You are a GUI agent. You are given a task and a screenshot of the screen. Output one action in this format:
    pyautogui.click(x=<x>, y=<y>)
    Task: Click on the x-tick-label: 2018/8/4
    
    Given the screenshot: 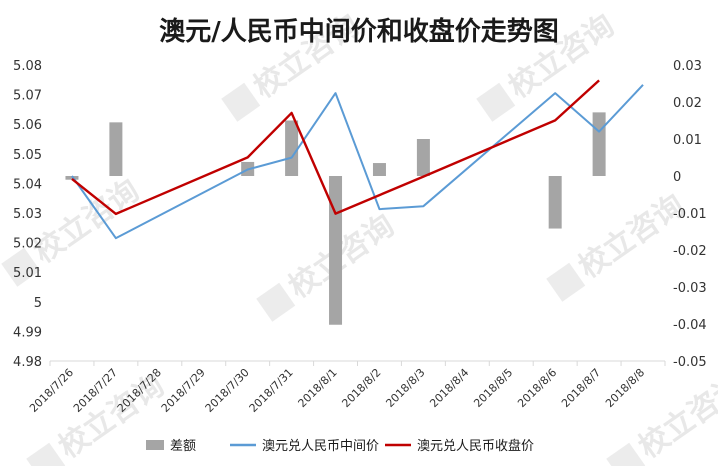 What is the action you would take?
    pyautogui.click(x=449, y=388)
    